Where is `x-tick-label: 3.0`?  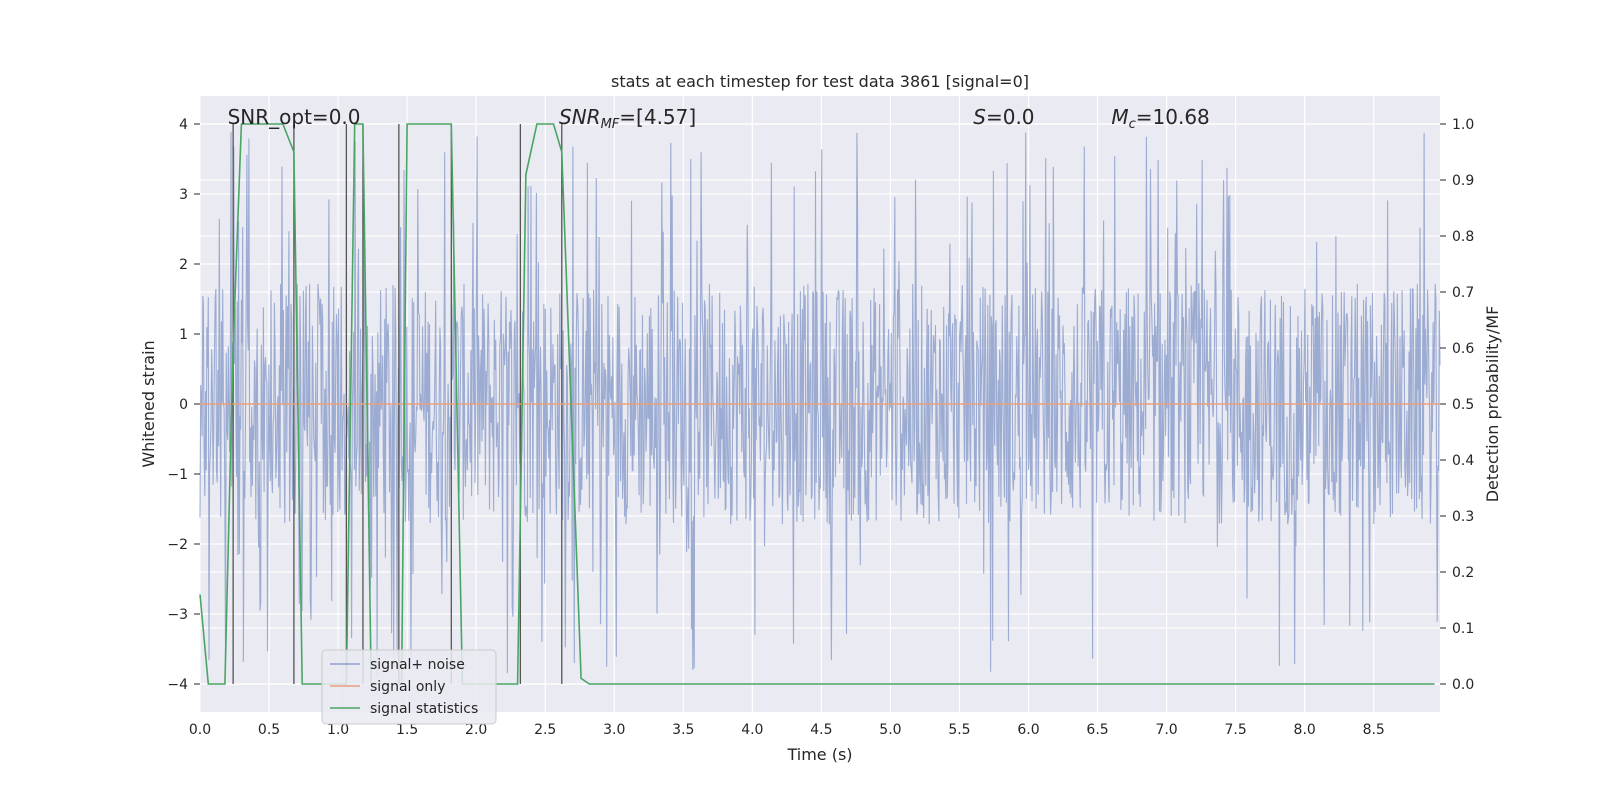 x-tick-label: 3.0 is located at coordinates (614, 730).